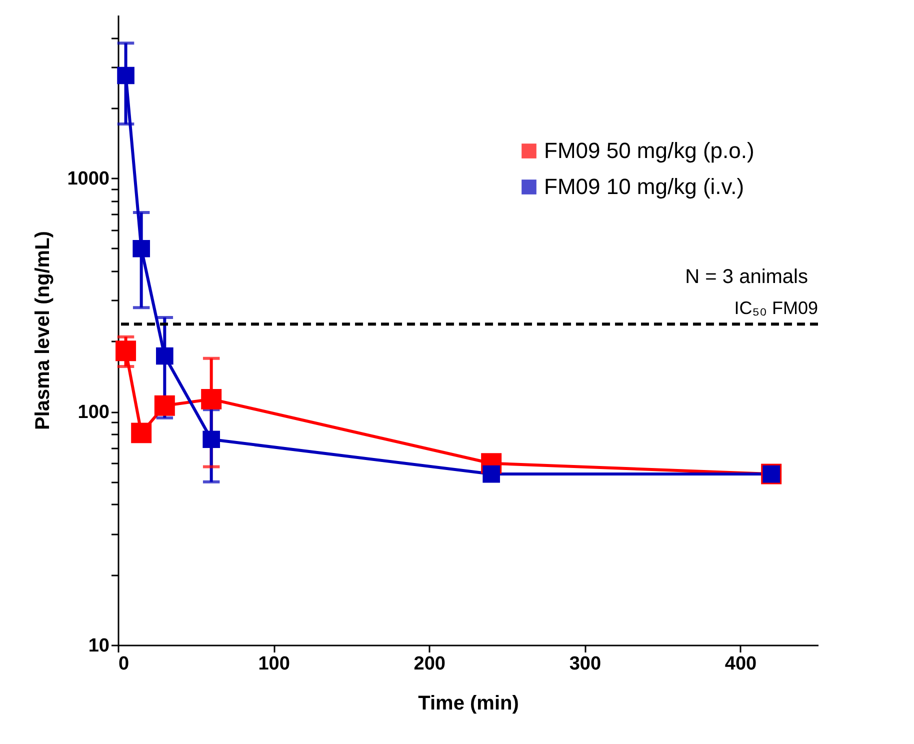  What do you see at coordinates (124, 664) in the screenshot?
I see `x-tick-label: 0` at bounding box center [124, 664].